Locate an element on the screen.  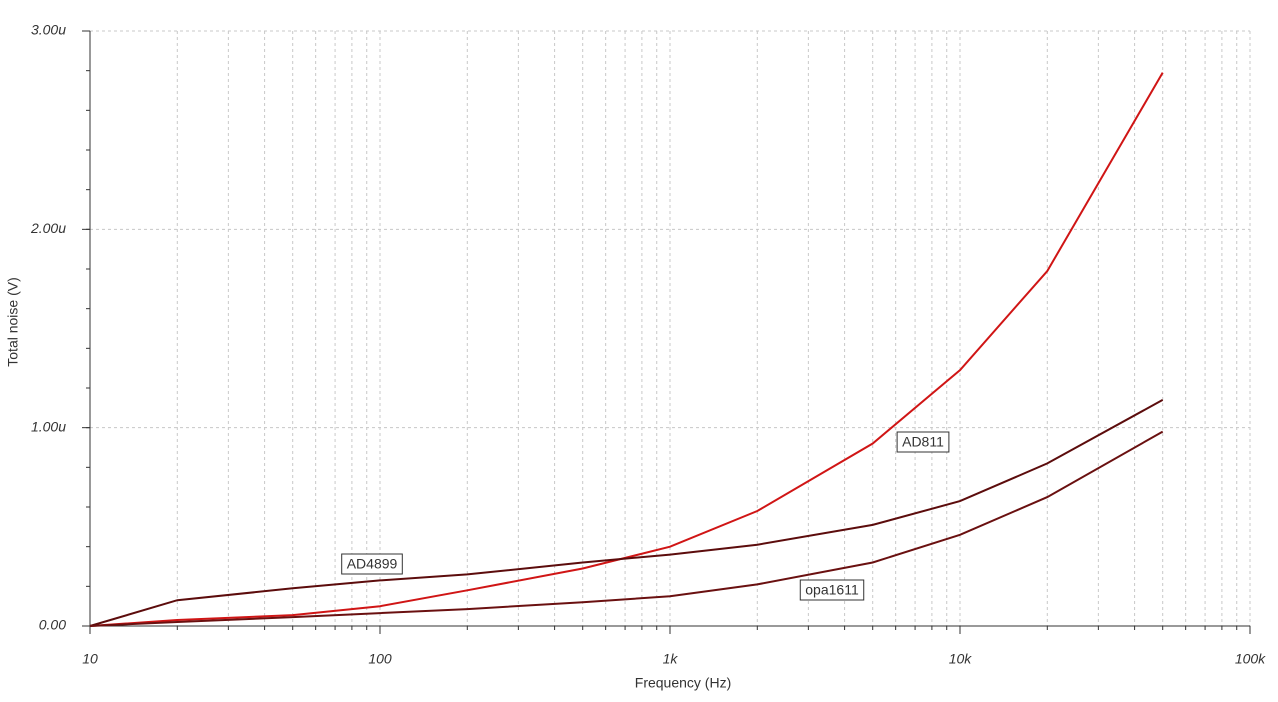
series-label: AD4899 is located at coordinates (372, 564).